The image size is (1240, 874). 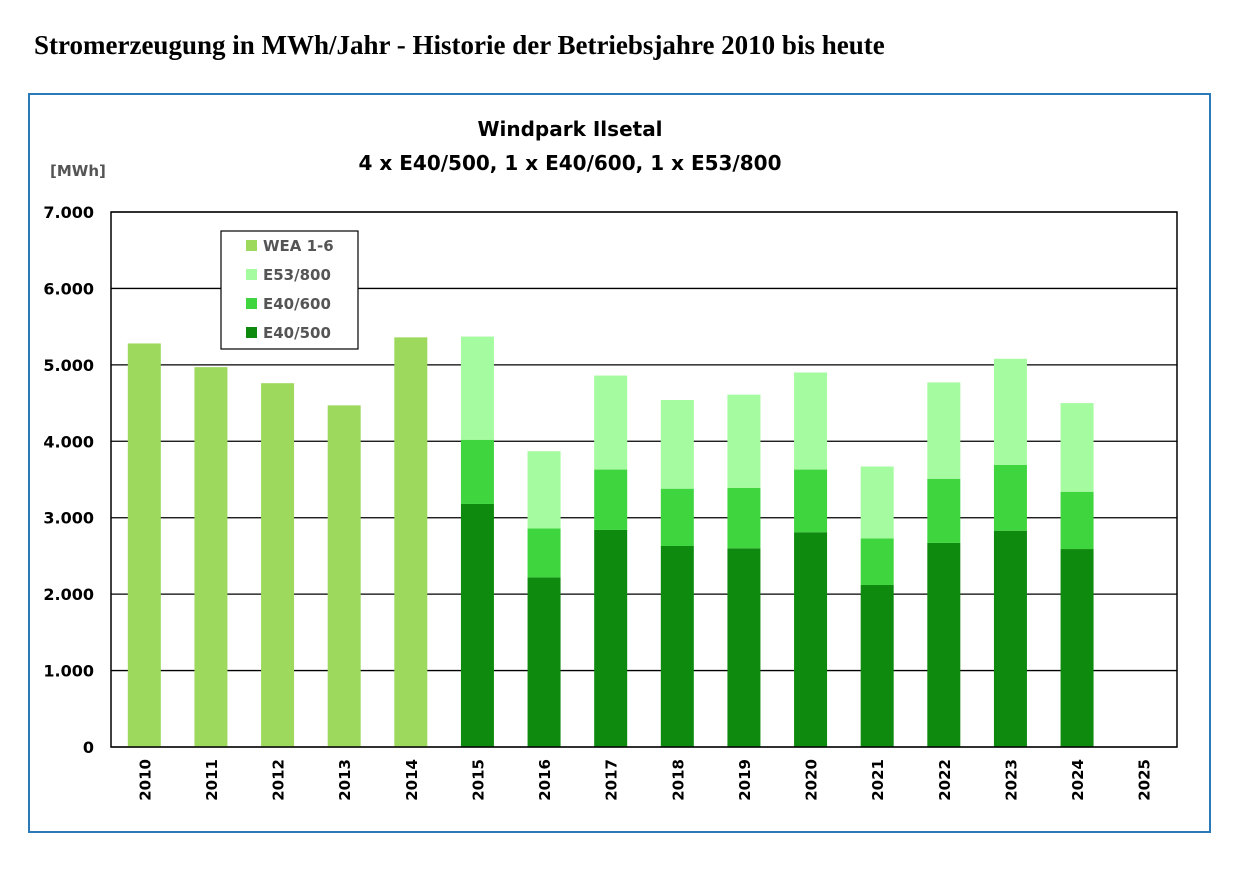 What do you see at coordinates (611, 638) in the screenshot?
I see `bar-e40-500-2017` at bounding box center [611, 638].